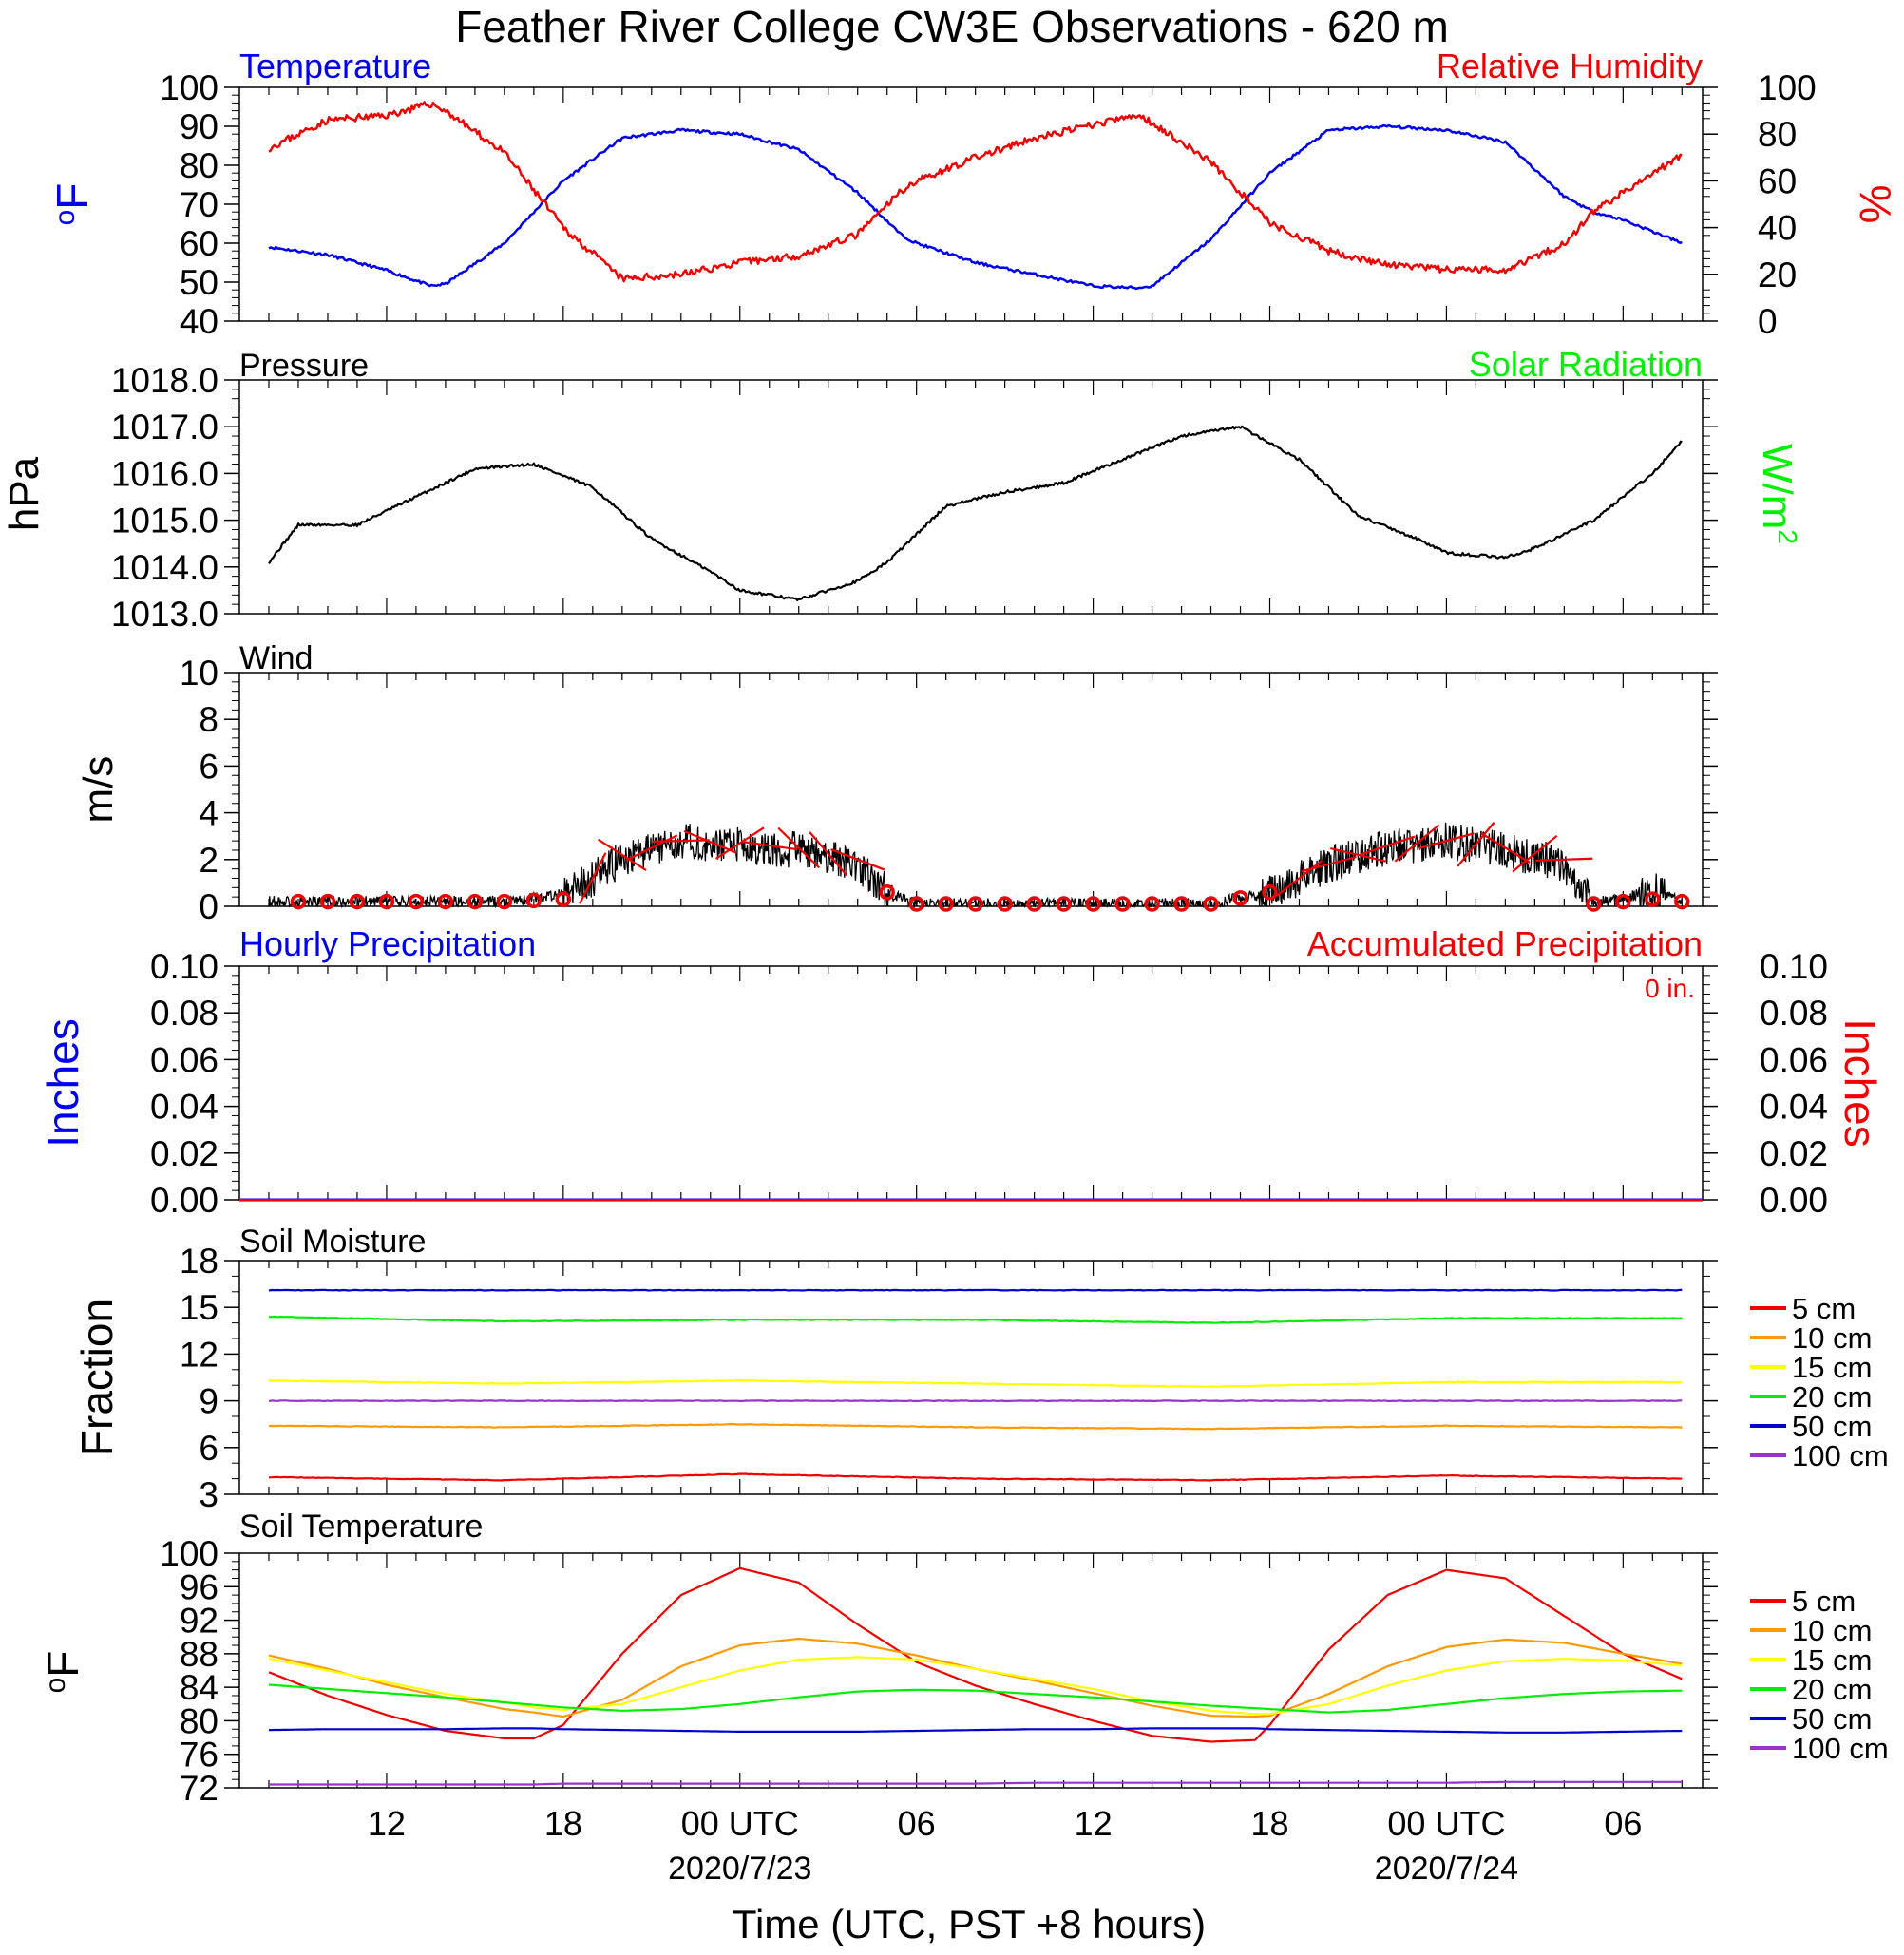 The width and height of the screenshot is (1904, 1955). I want to click on y-tick-label: 0.04, so click(184, 1107).